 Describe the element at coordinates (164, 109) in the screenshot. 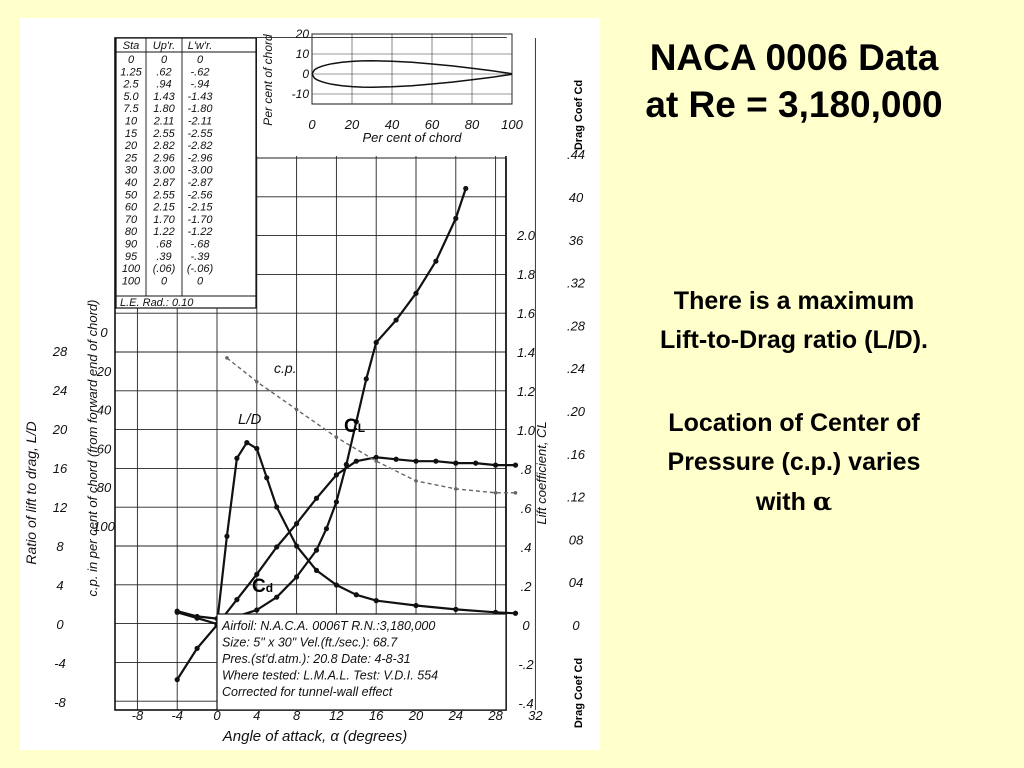

I see `table-cell: 1.80` at that location.